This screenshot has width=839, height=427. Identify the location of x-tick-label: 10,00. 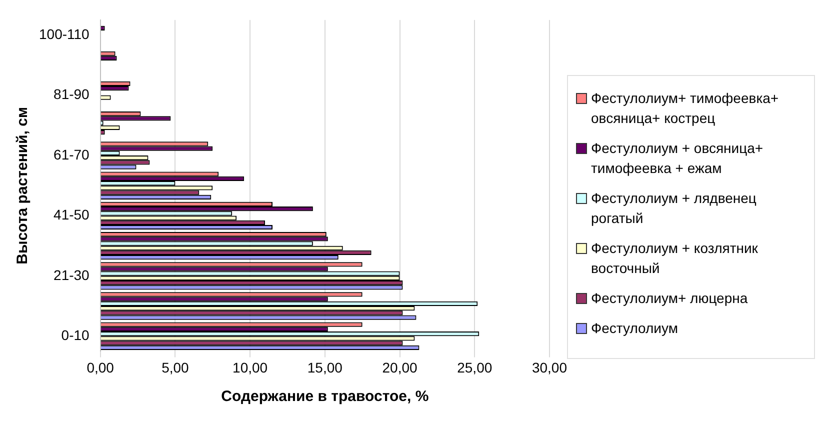
(250, 367).